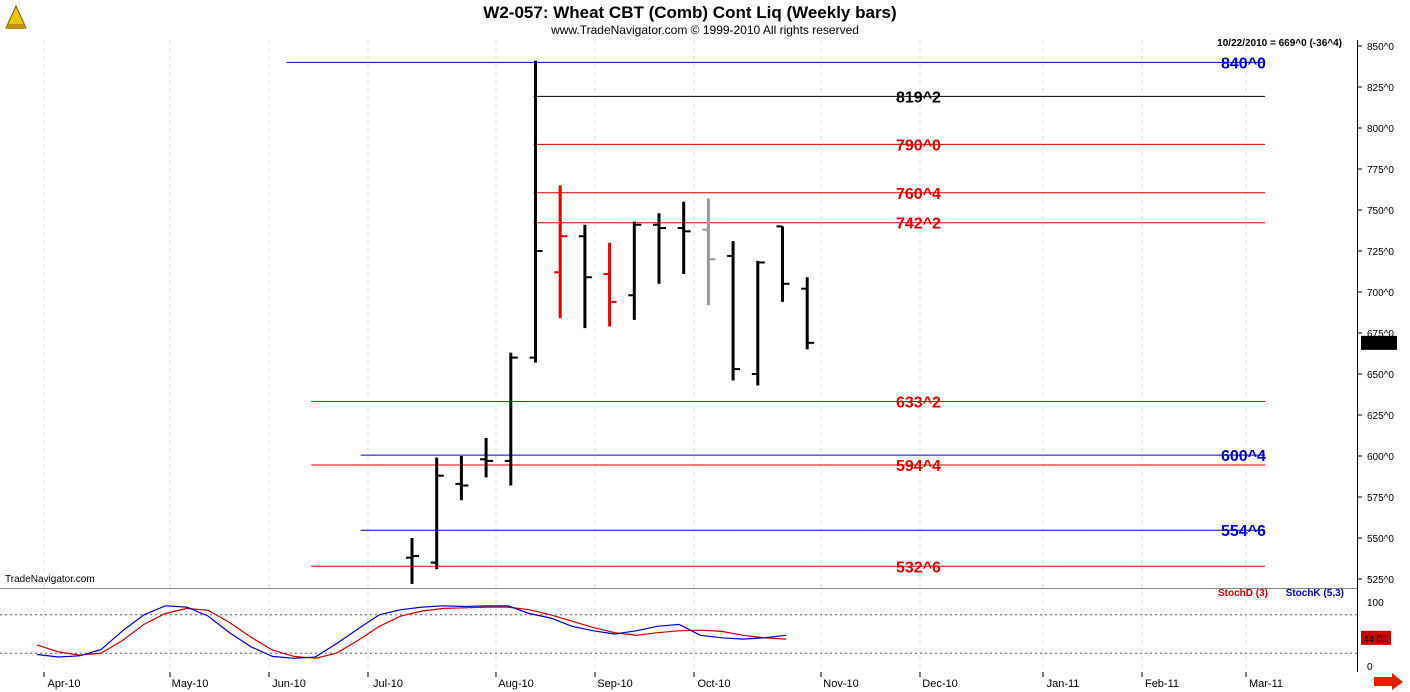 The image size is (1410, 692). What do you see at coordinates (1162, 684) in the screenshot?
I see `x-tick-label: Feb-11` at bounding box center [1162, 684].